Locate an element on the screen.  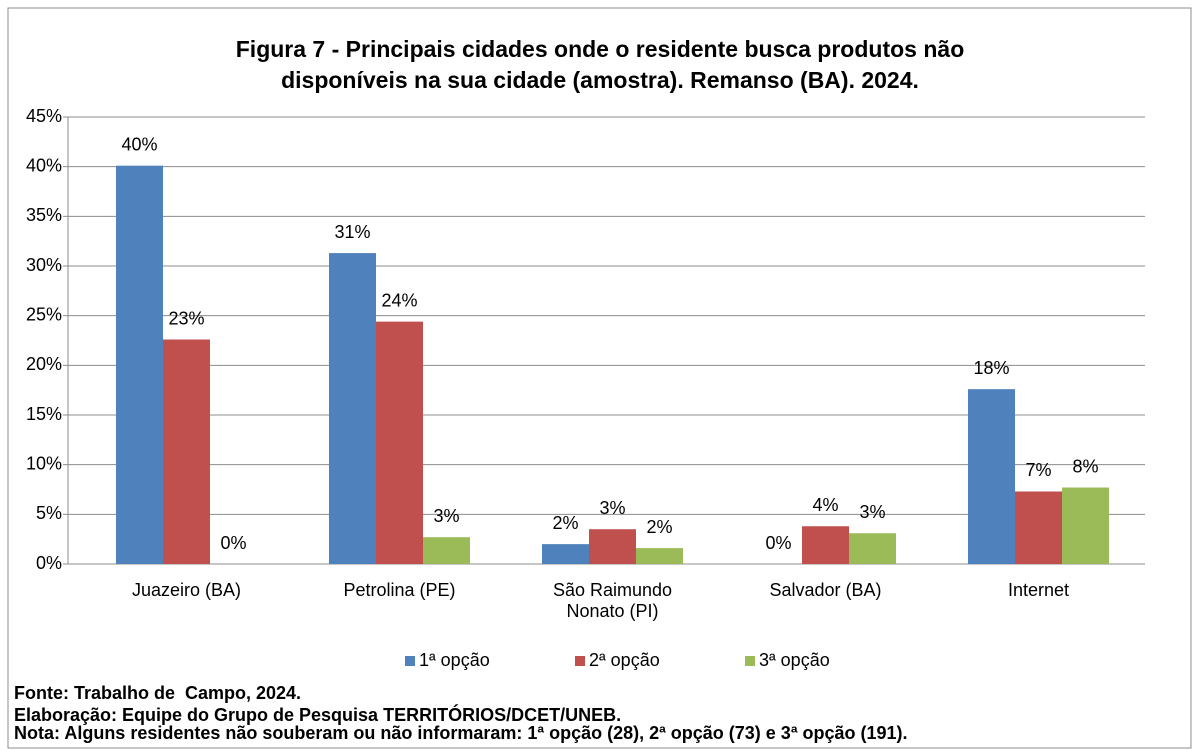
y-tick-label: 15% is located at coordinates (44, 414).